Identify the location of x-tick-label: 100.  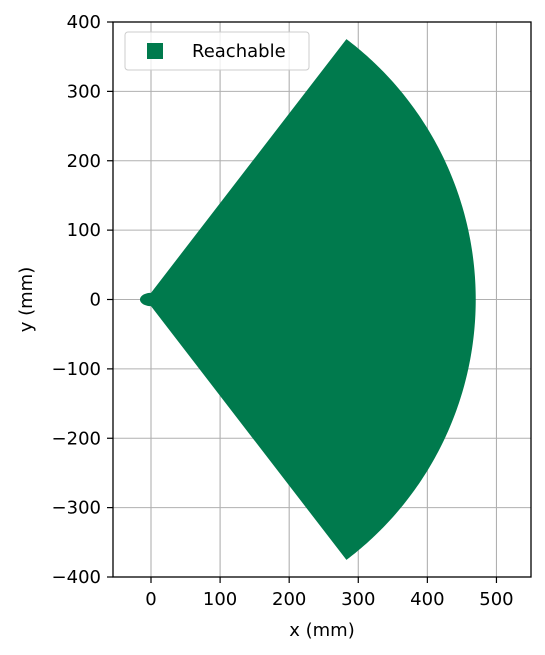
(220, 599).